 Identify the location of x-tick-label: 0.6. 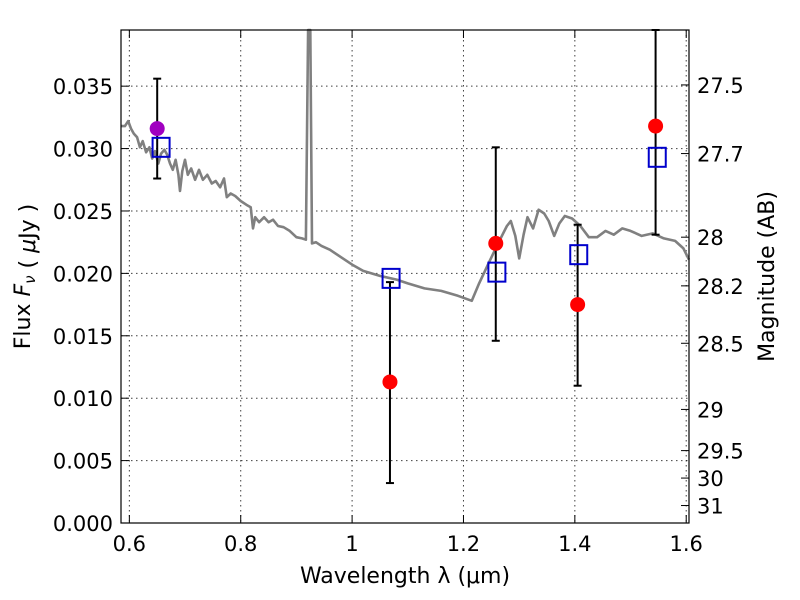
(129, 544).